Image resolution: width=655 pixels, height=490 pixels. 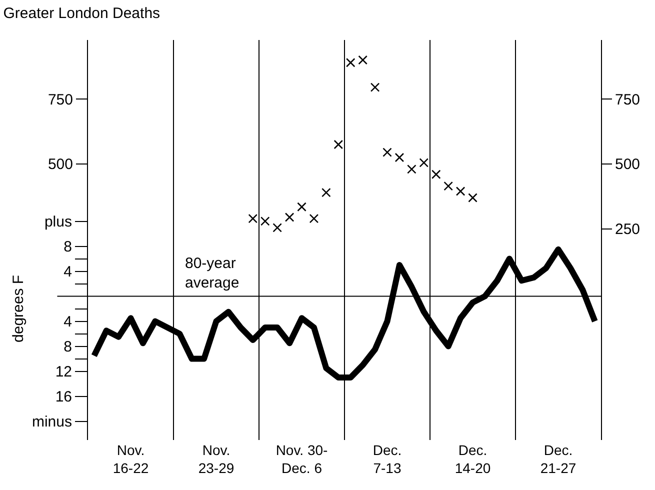 I want to click on x-tick-label: Dec. 14-20, so click(x=472, y=459).